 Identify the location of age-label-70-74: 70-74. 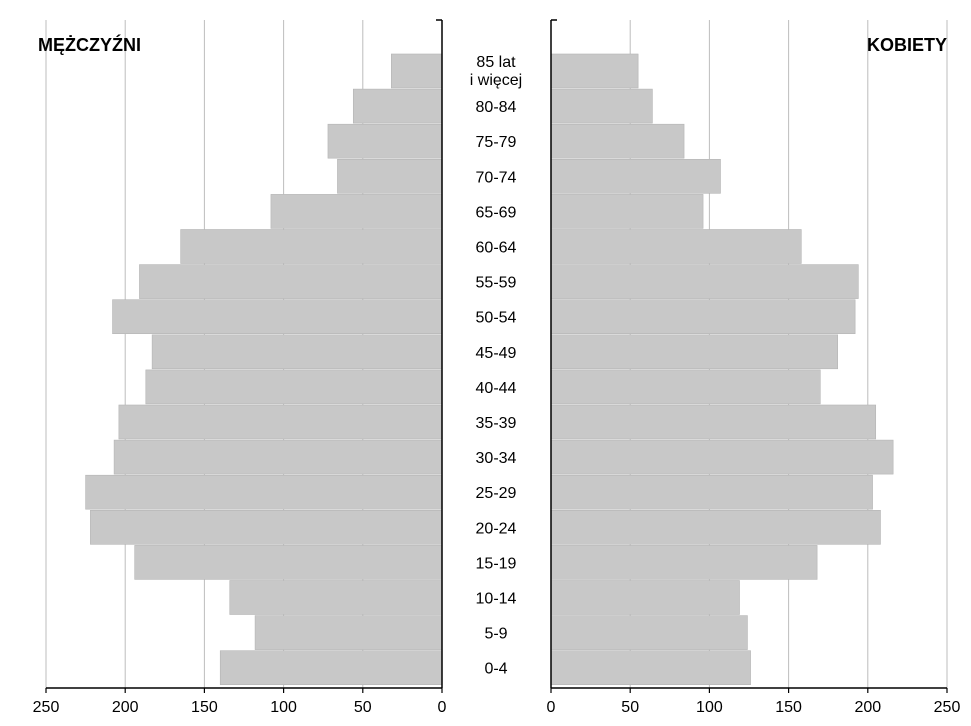
(496, 177).